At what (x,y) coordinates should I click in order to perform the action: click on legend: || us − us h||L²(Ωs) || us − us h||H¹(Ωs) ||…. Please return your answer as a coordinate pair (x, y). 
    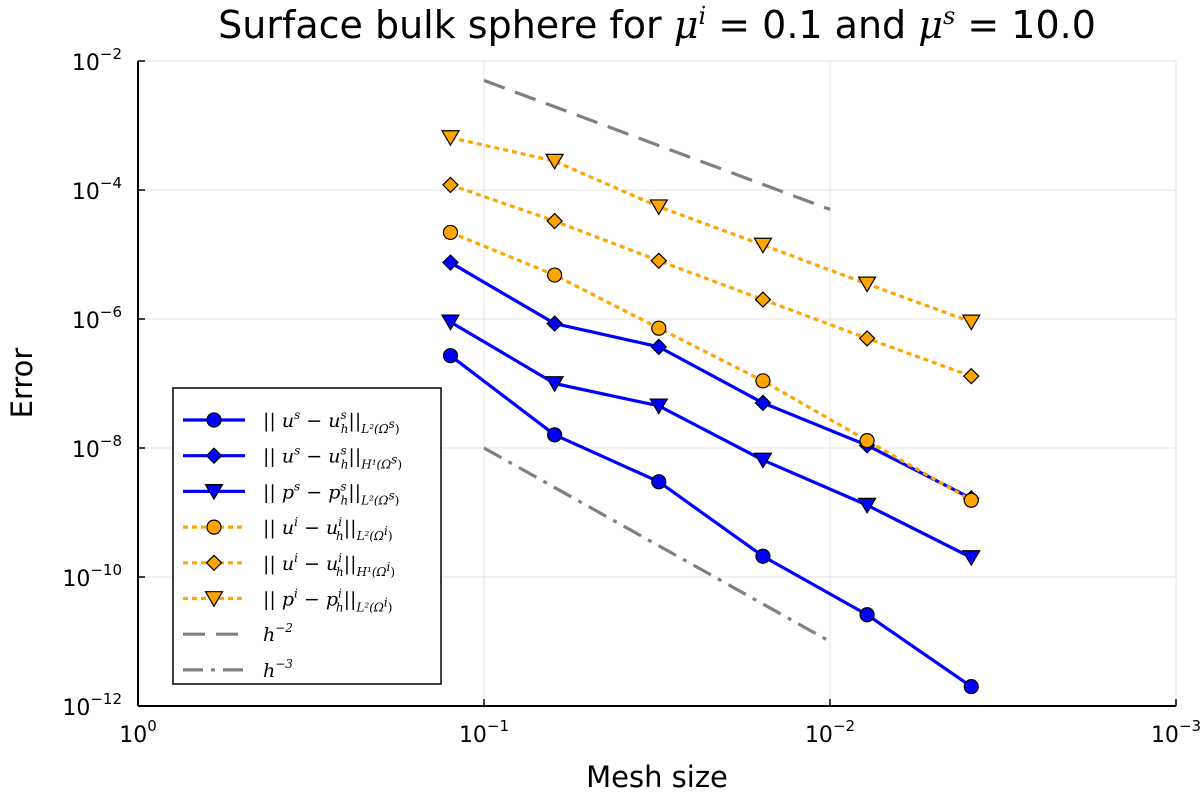
    Looking at the image, I should click on (307, 536).